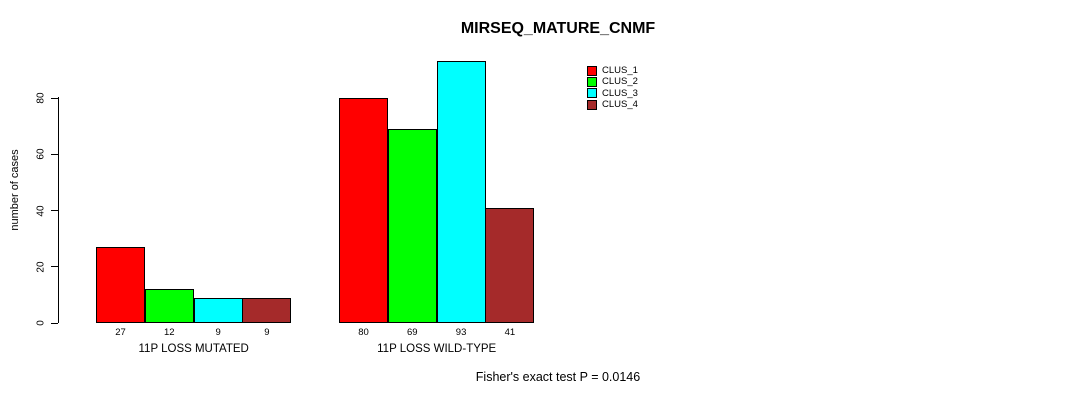  I want to click on bar-value-label: 69, so click(412, 332).